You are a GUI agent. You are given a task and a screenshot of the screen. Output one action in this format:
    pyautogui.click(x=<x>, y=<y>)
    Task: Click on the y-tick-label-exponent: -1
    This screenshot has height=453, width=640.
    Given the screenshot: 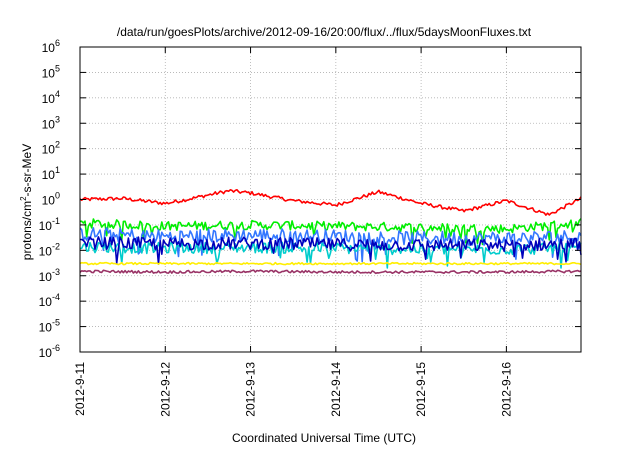 What is the action you would take?
    pyautogui.click(x=56, y=221)
    